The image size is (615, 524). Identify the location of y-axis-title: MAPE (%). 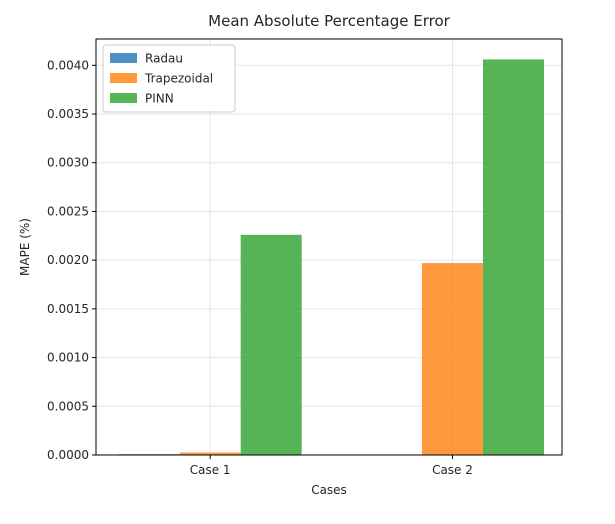
(25, 247).